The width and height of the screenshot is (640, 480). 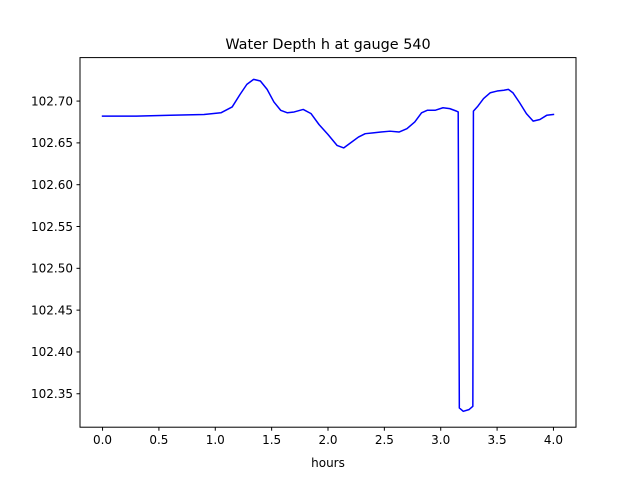 What do you see at coordinates (215, 440) in the screenshot?
I see `x-tick-label: 1.0` at bounding box center [215, 440].